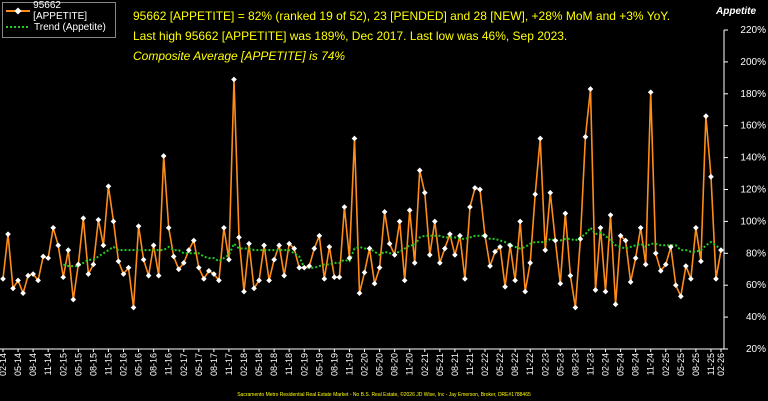 Image resolution: width=768 pixels, height=401 pixels. I want to click on x-tick-label: 11-18, so click(289, 364).